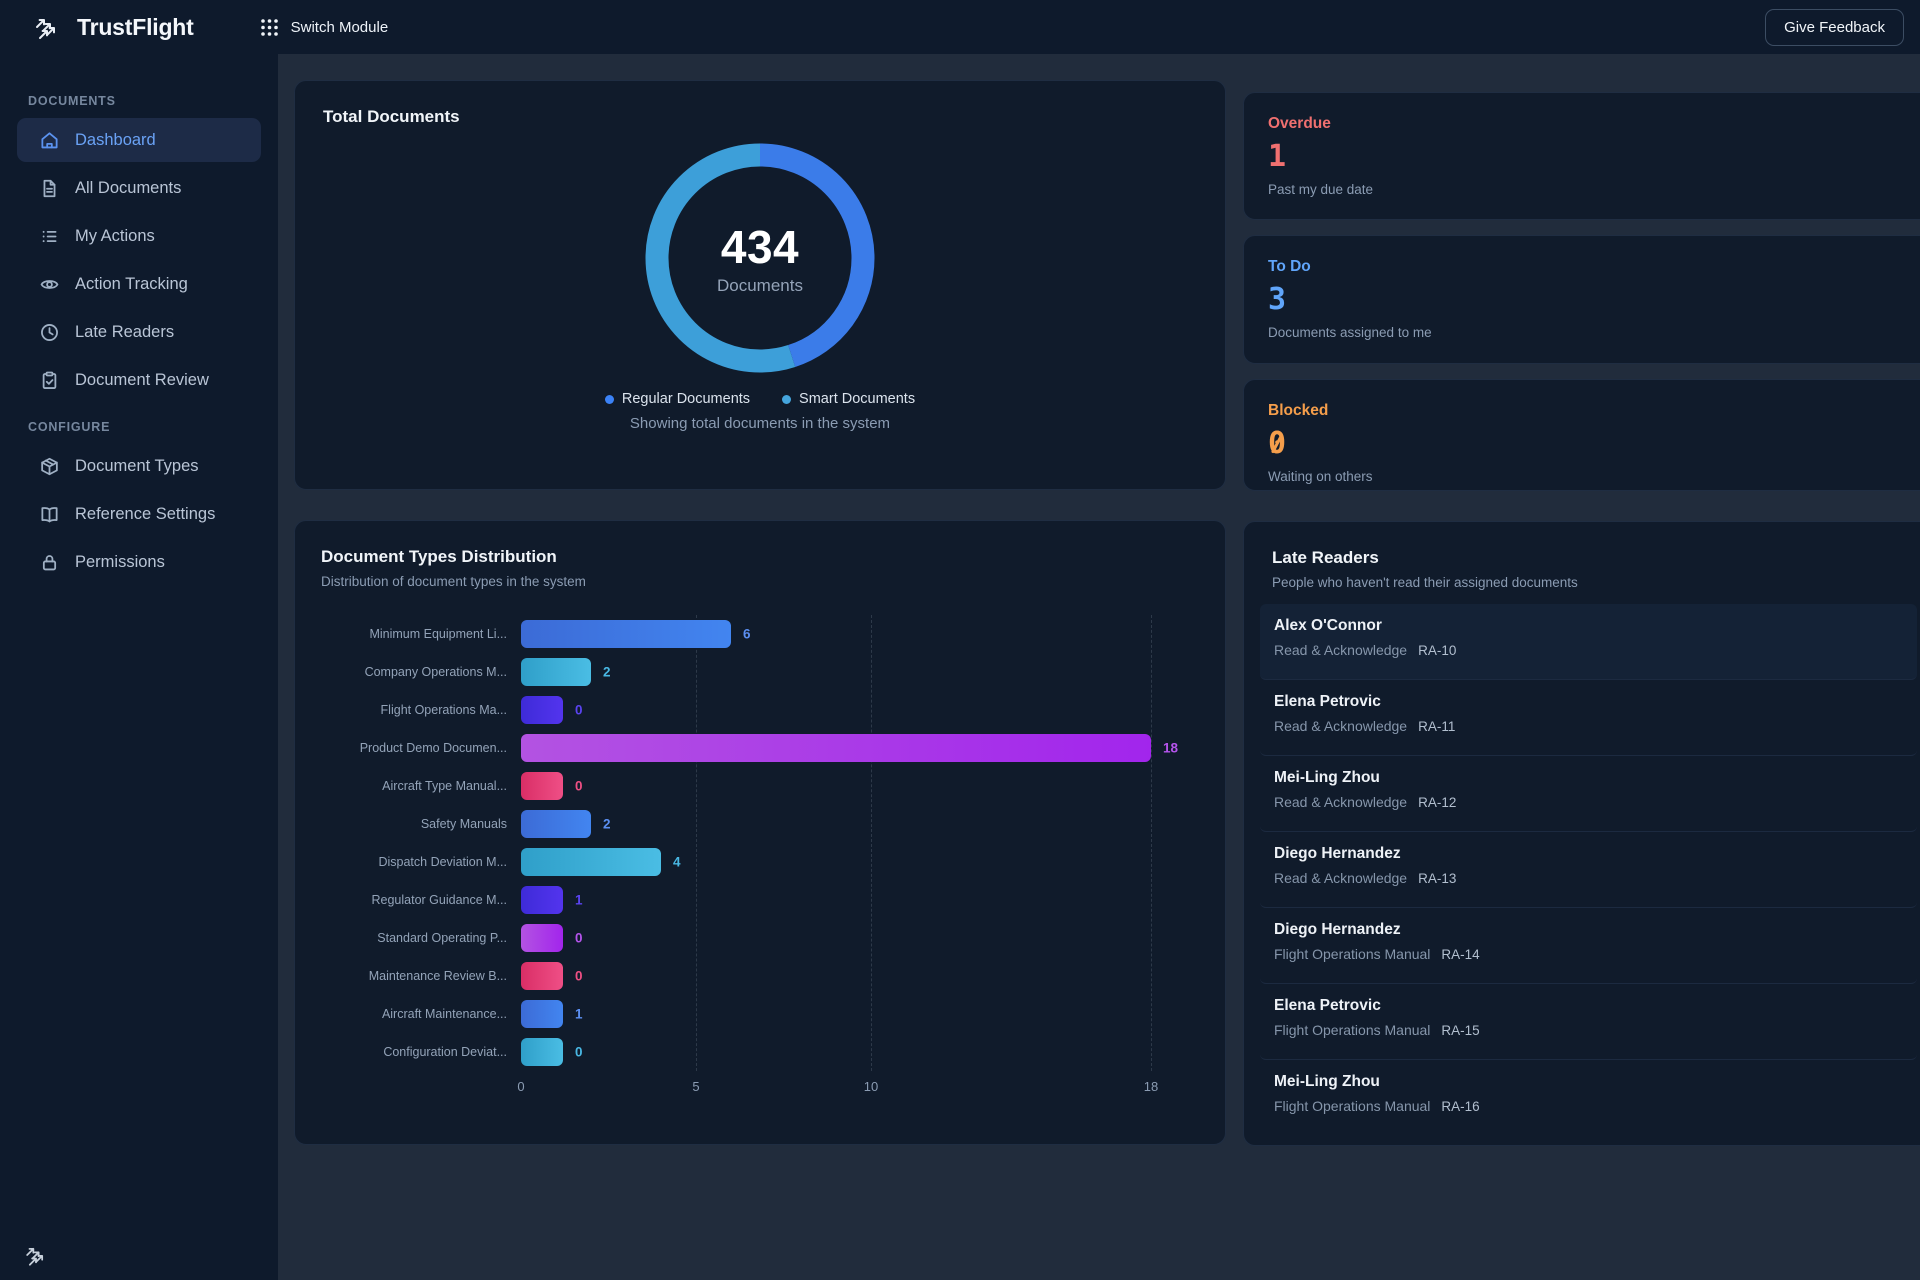  I want to click on book-open-icon, so click(49, 514).